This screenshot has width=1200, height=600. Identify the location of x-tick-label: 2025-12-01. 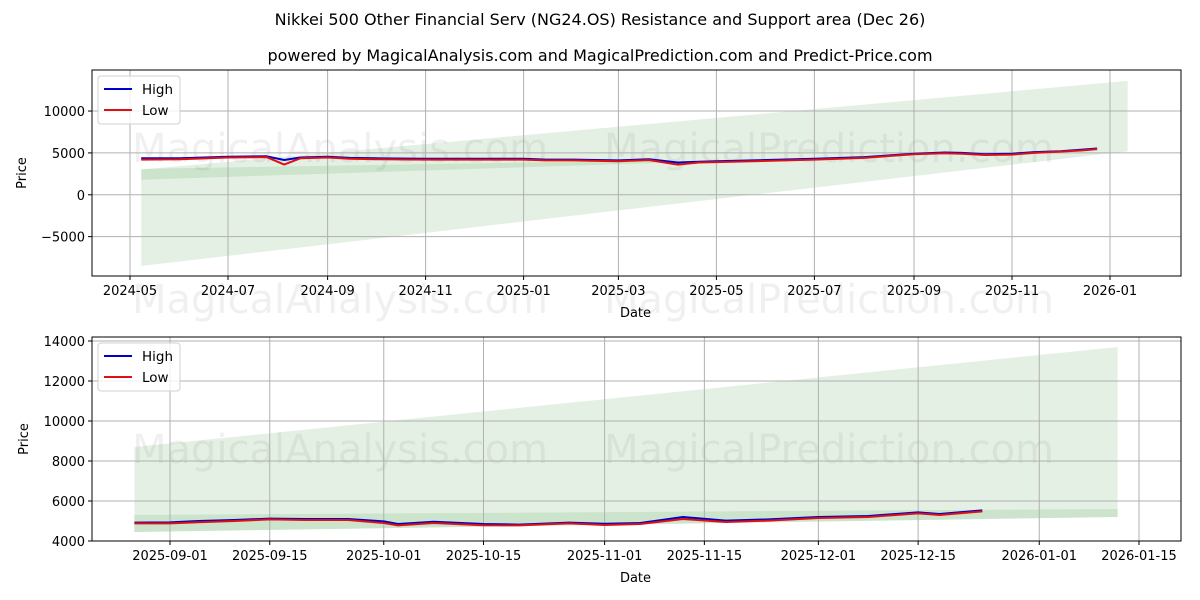
(819, 556).